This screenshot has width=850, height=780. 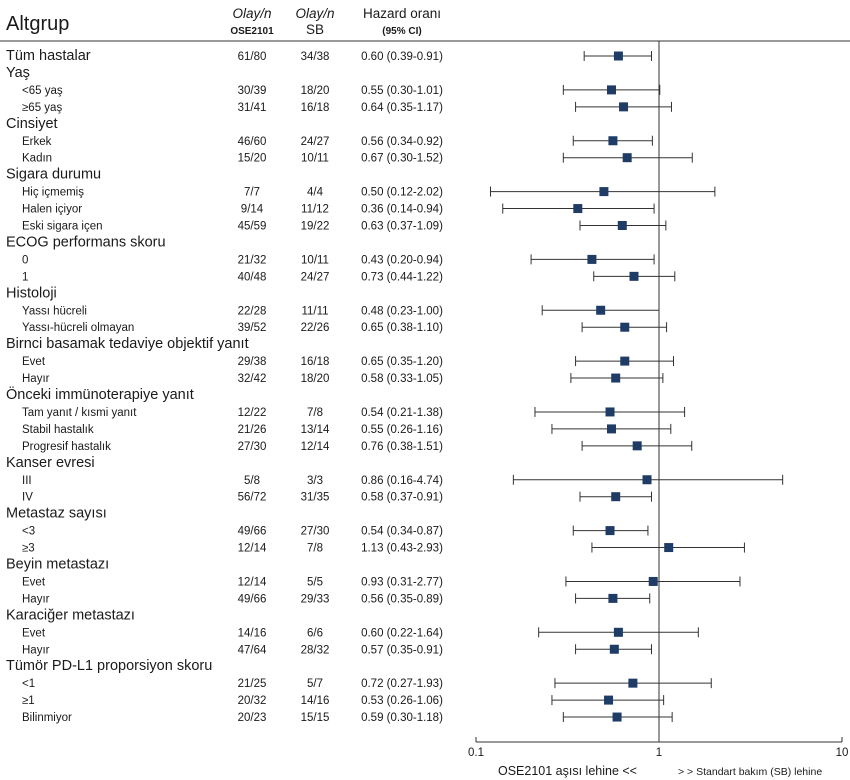 What do you see at coordinates (100, 394) in the screenshot?
I see `category-label: Önceki immünoterapiye yanıt` at bounding box center [100, 394].